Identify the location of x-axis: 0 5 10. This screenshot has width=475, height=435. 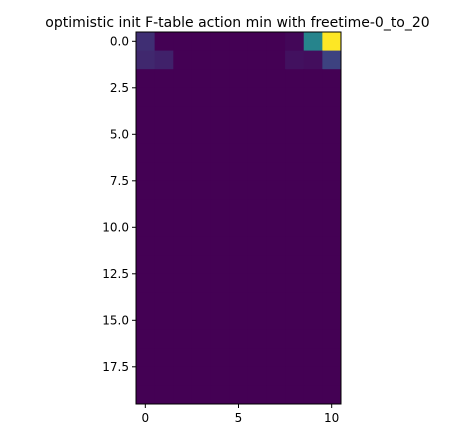
(240, 414).